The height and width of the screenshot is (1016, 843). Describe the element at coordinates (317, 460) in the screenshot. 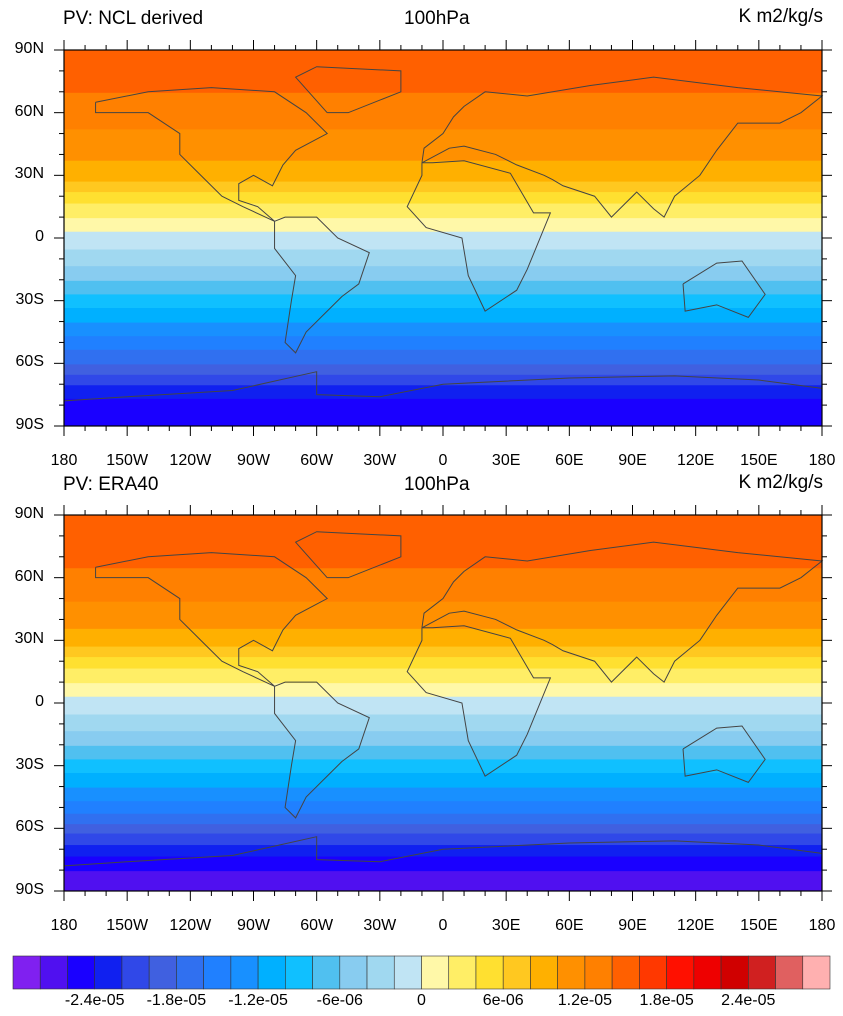

I see `lon-label: 60W` at that location.